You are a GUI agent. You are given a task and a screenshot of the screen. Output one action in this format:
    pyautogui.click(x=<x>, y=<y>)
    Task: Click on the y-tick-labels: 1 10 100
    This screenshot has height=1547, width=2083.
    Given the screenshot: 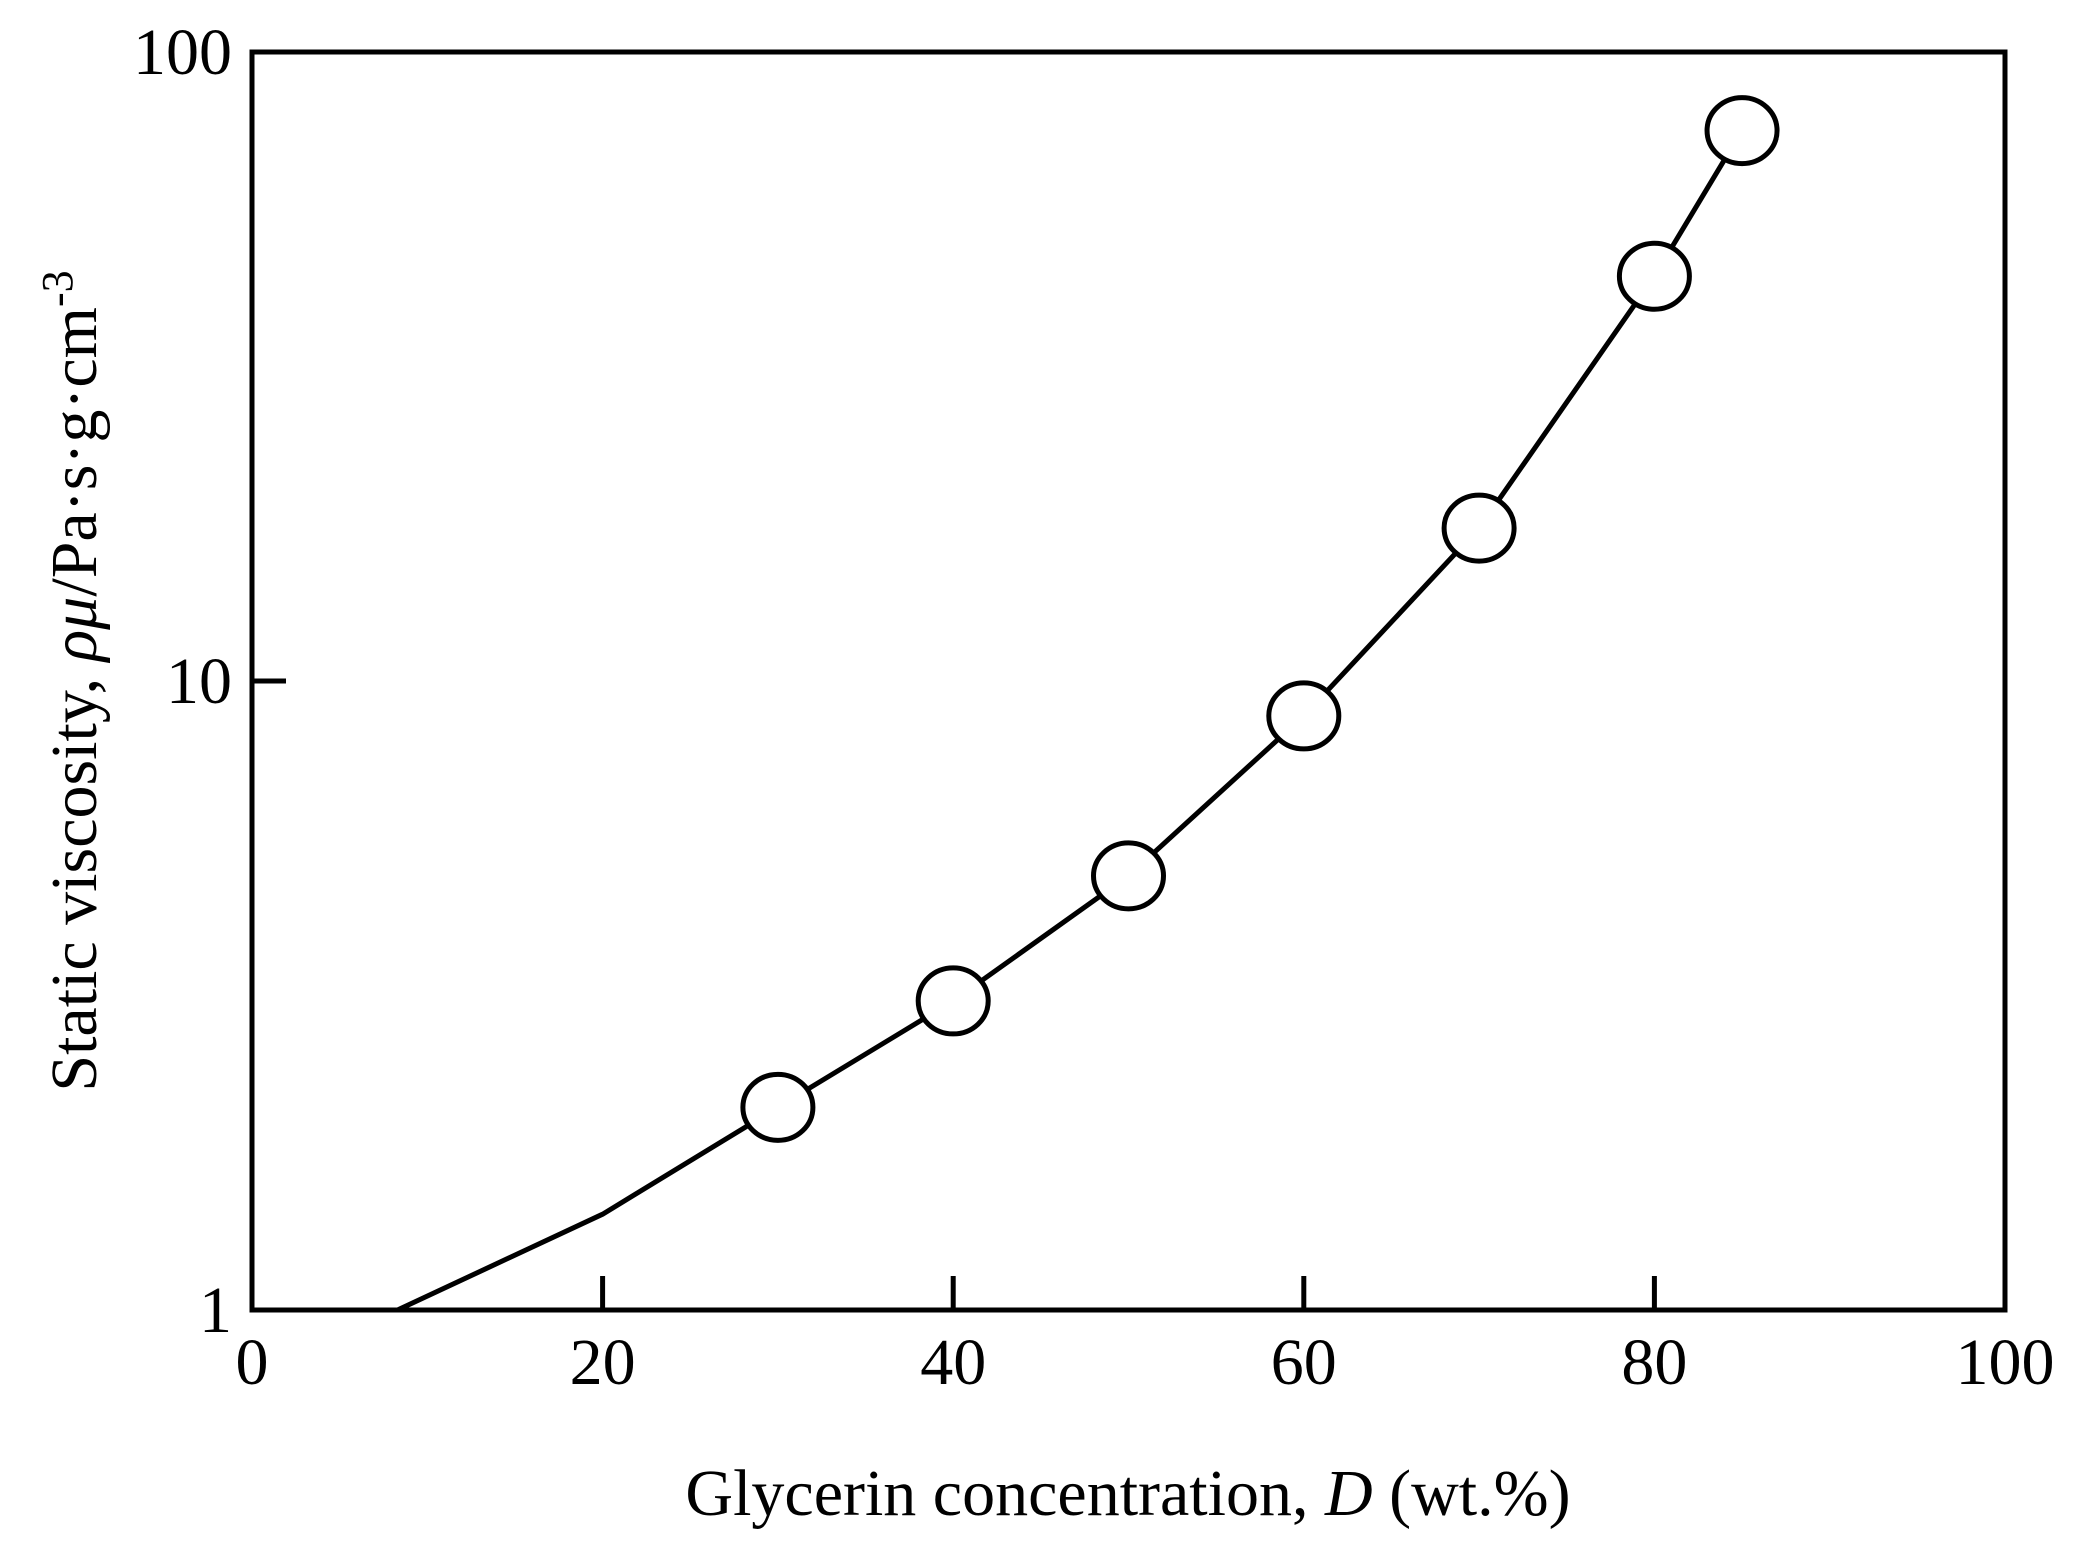 What is the action you would take?
    pyautogui.click(x=182, y=681)
    